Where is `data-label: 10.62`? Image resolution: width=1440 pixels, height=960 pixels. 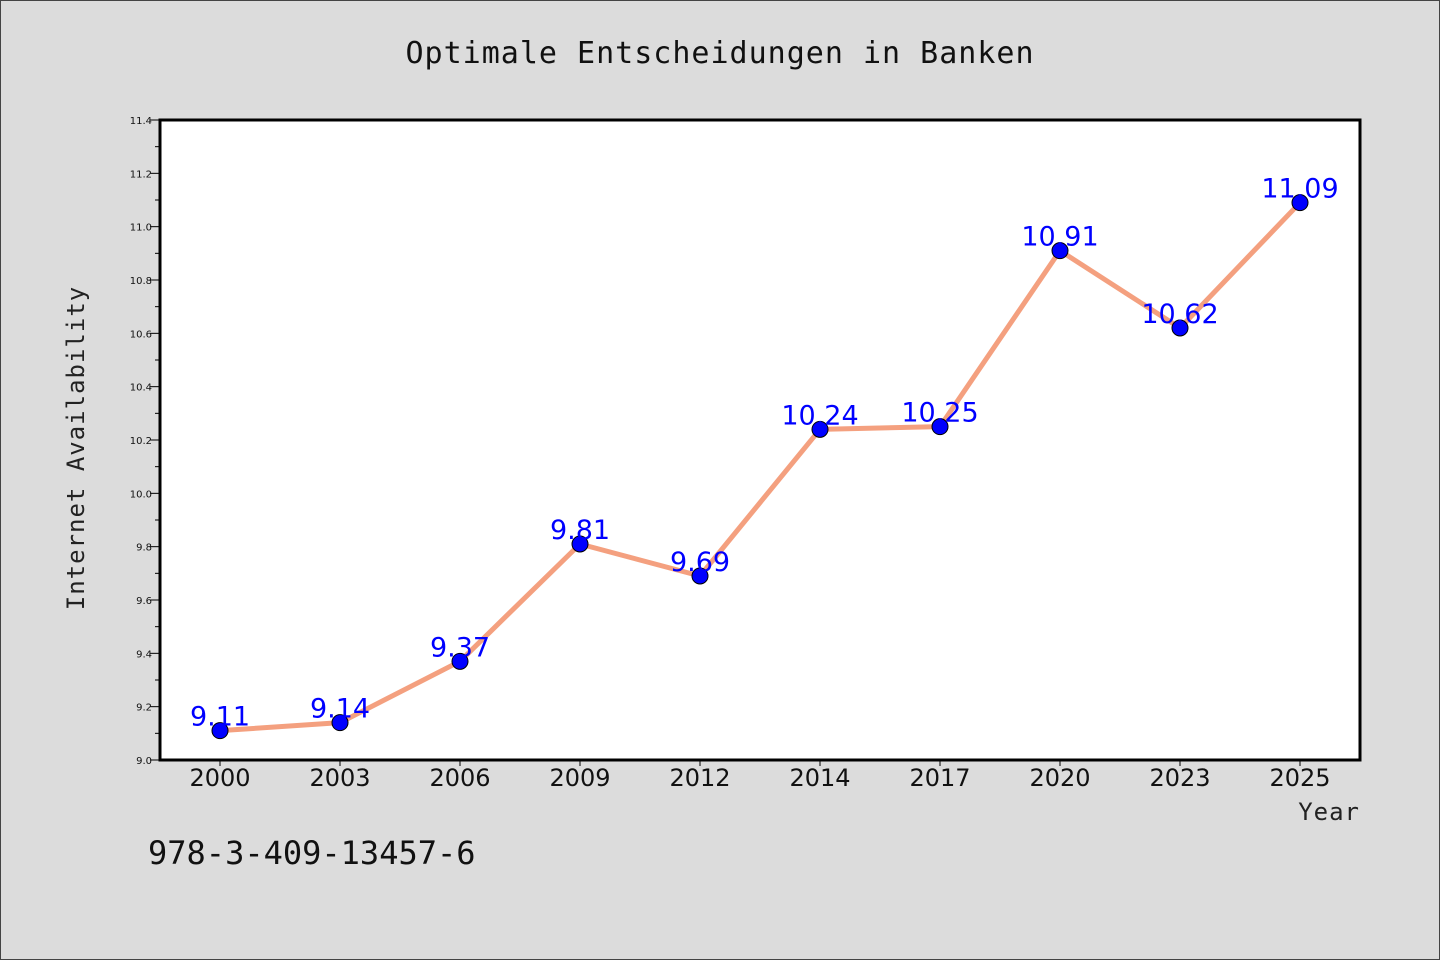
data-label: 10.62 is located at coordinates (1179, 314).